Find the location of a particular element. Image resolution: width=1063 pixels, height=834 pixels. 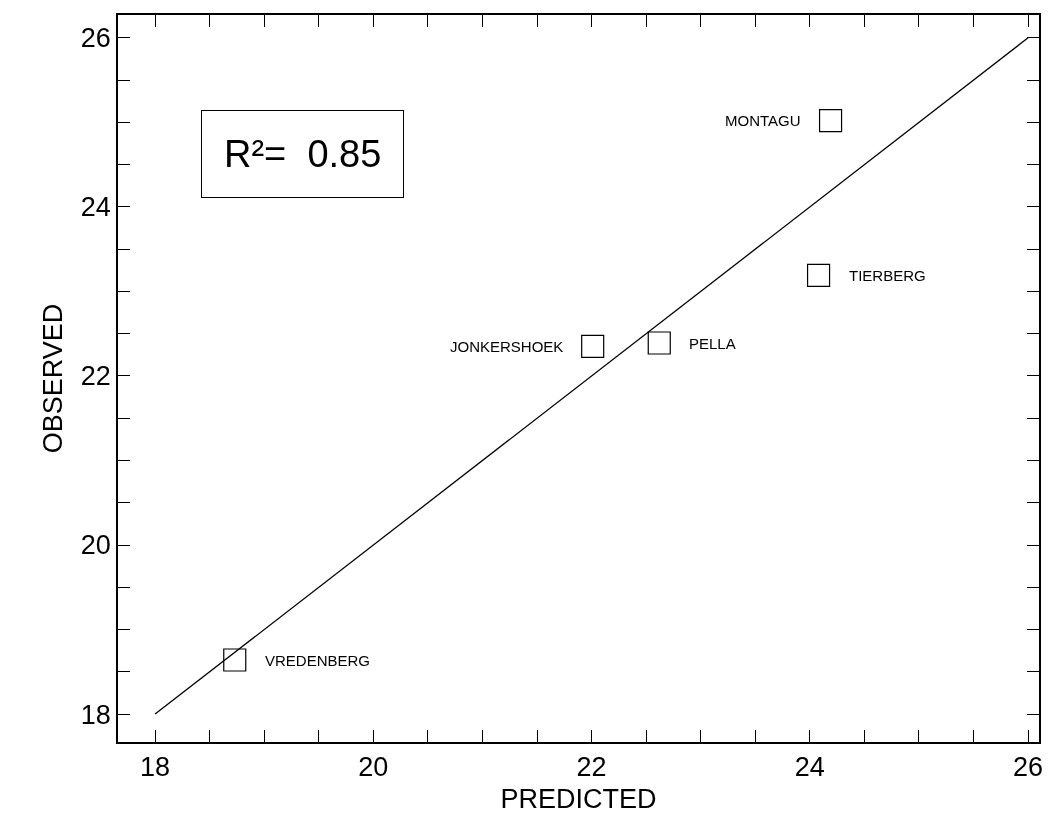

y-tick-label: 22 is located at coordinates (95, 376).